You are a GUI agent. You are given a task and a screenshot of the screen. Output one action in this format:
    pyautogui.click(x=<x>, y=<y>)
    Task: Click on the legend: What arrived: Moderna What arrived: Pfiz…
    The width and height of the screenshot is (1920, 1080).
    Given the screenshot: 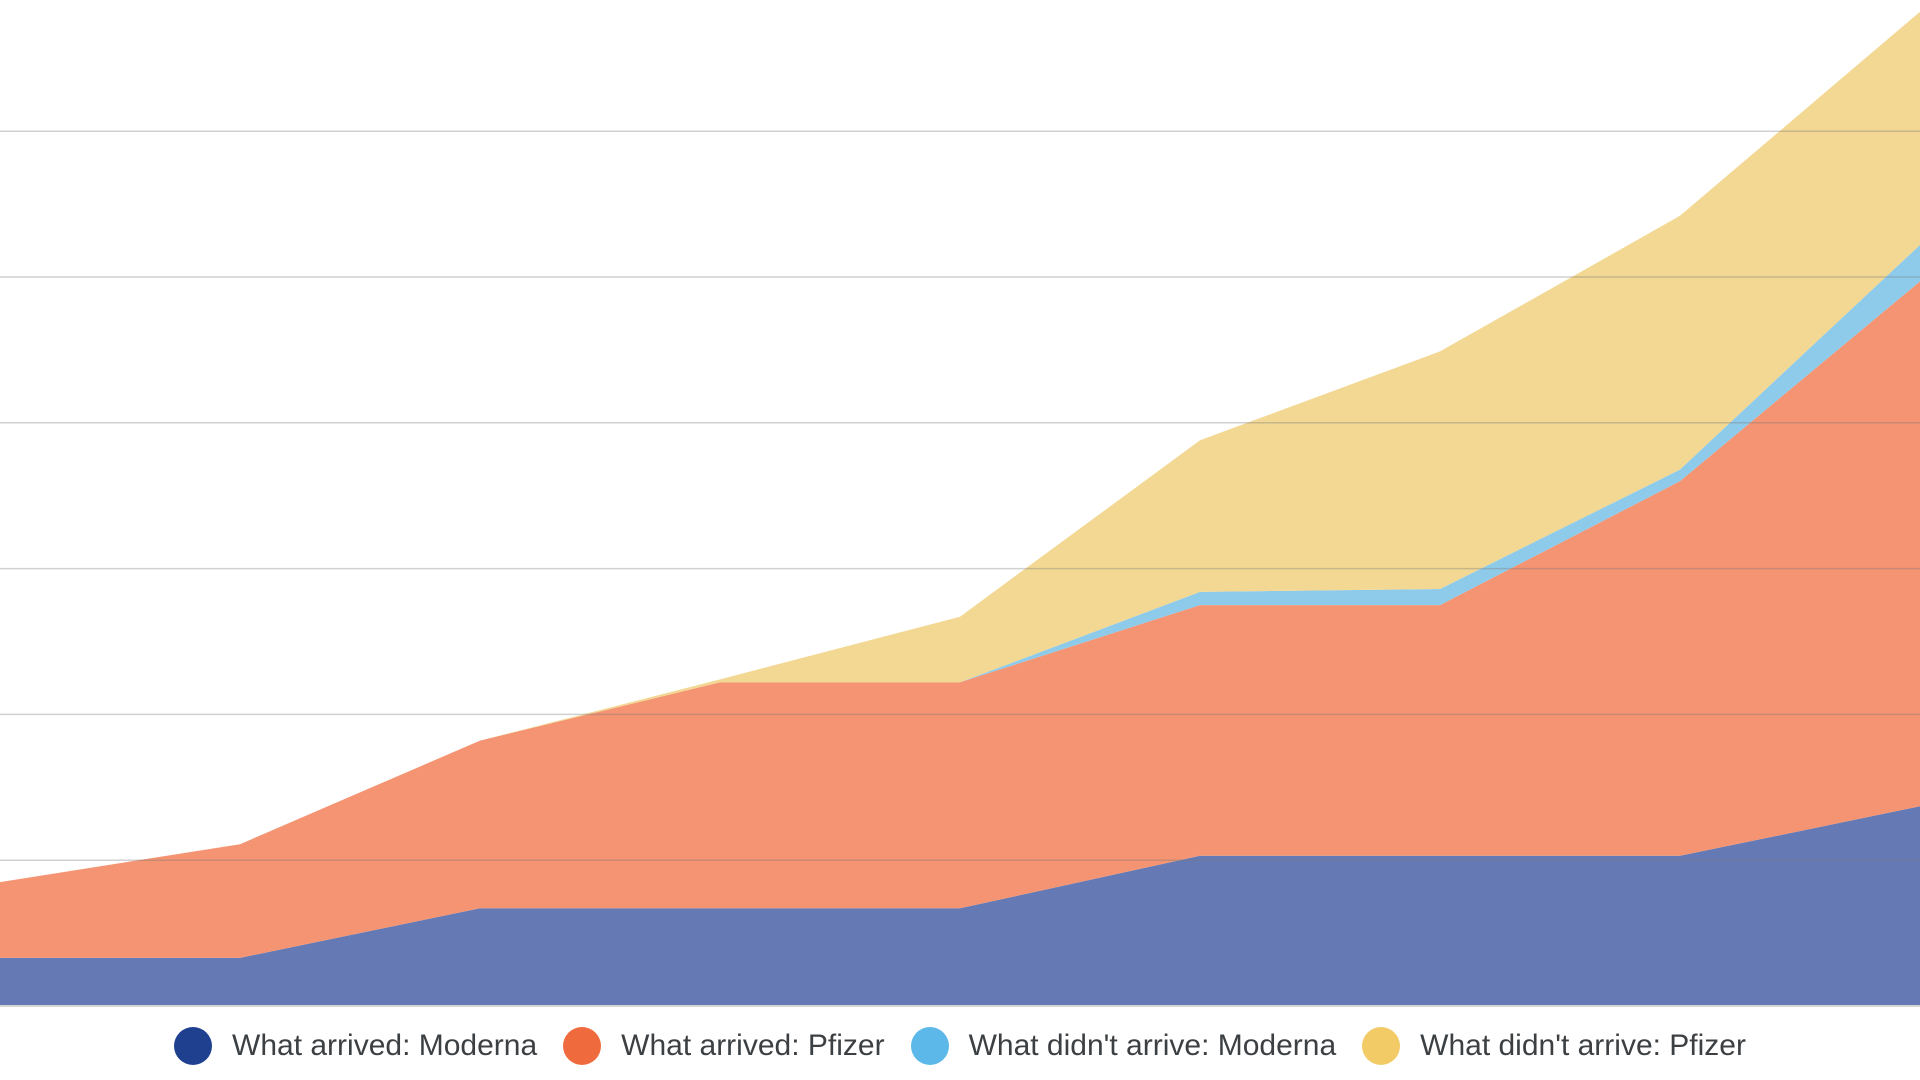 What is the action you would take?
    pyautogui.click(x=960, y=1046)
    